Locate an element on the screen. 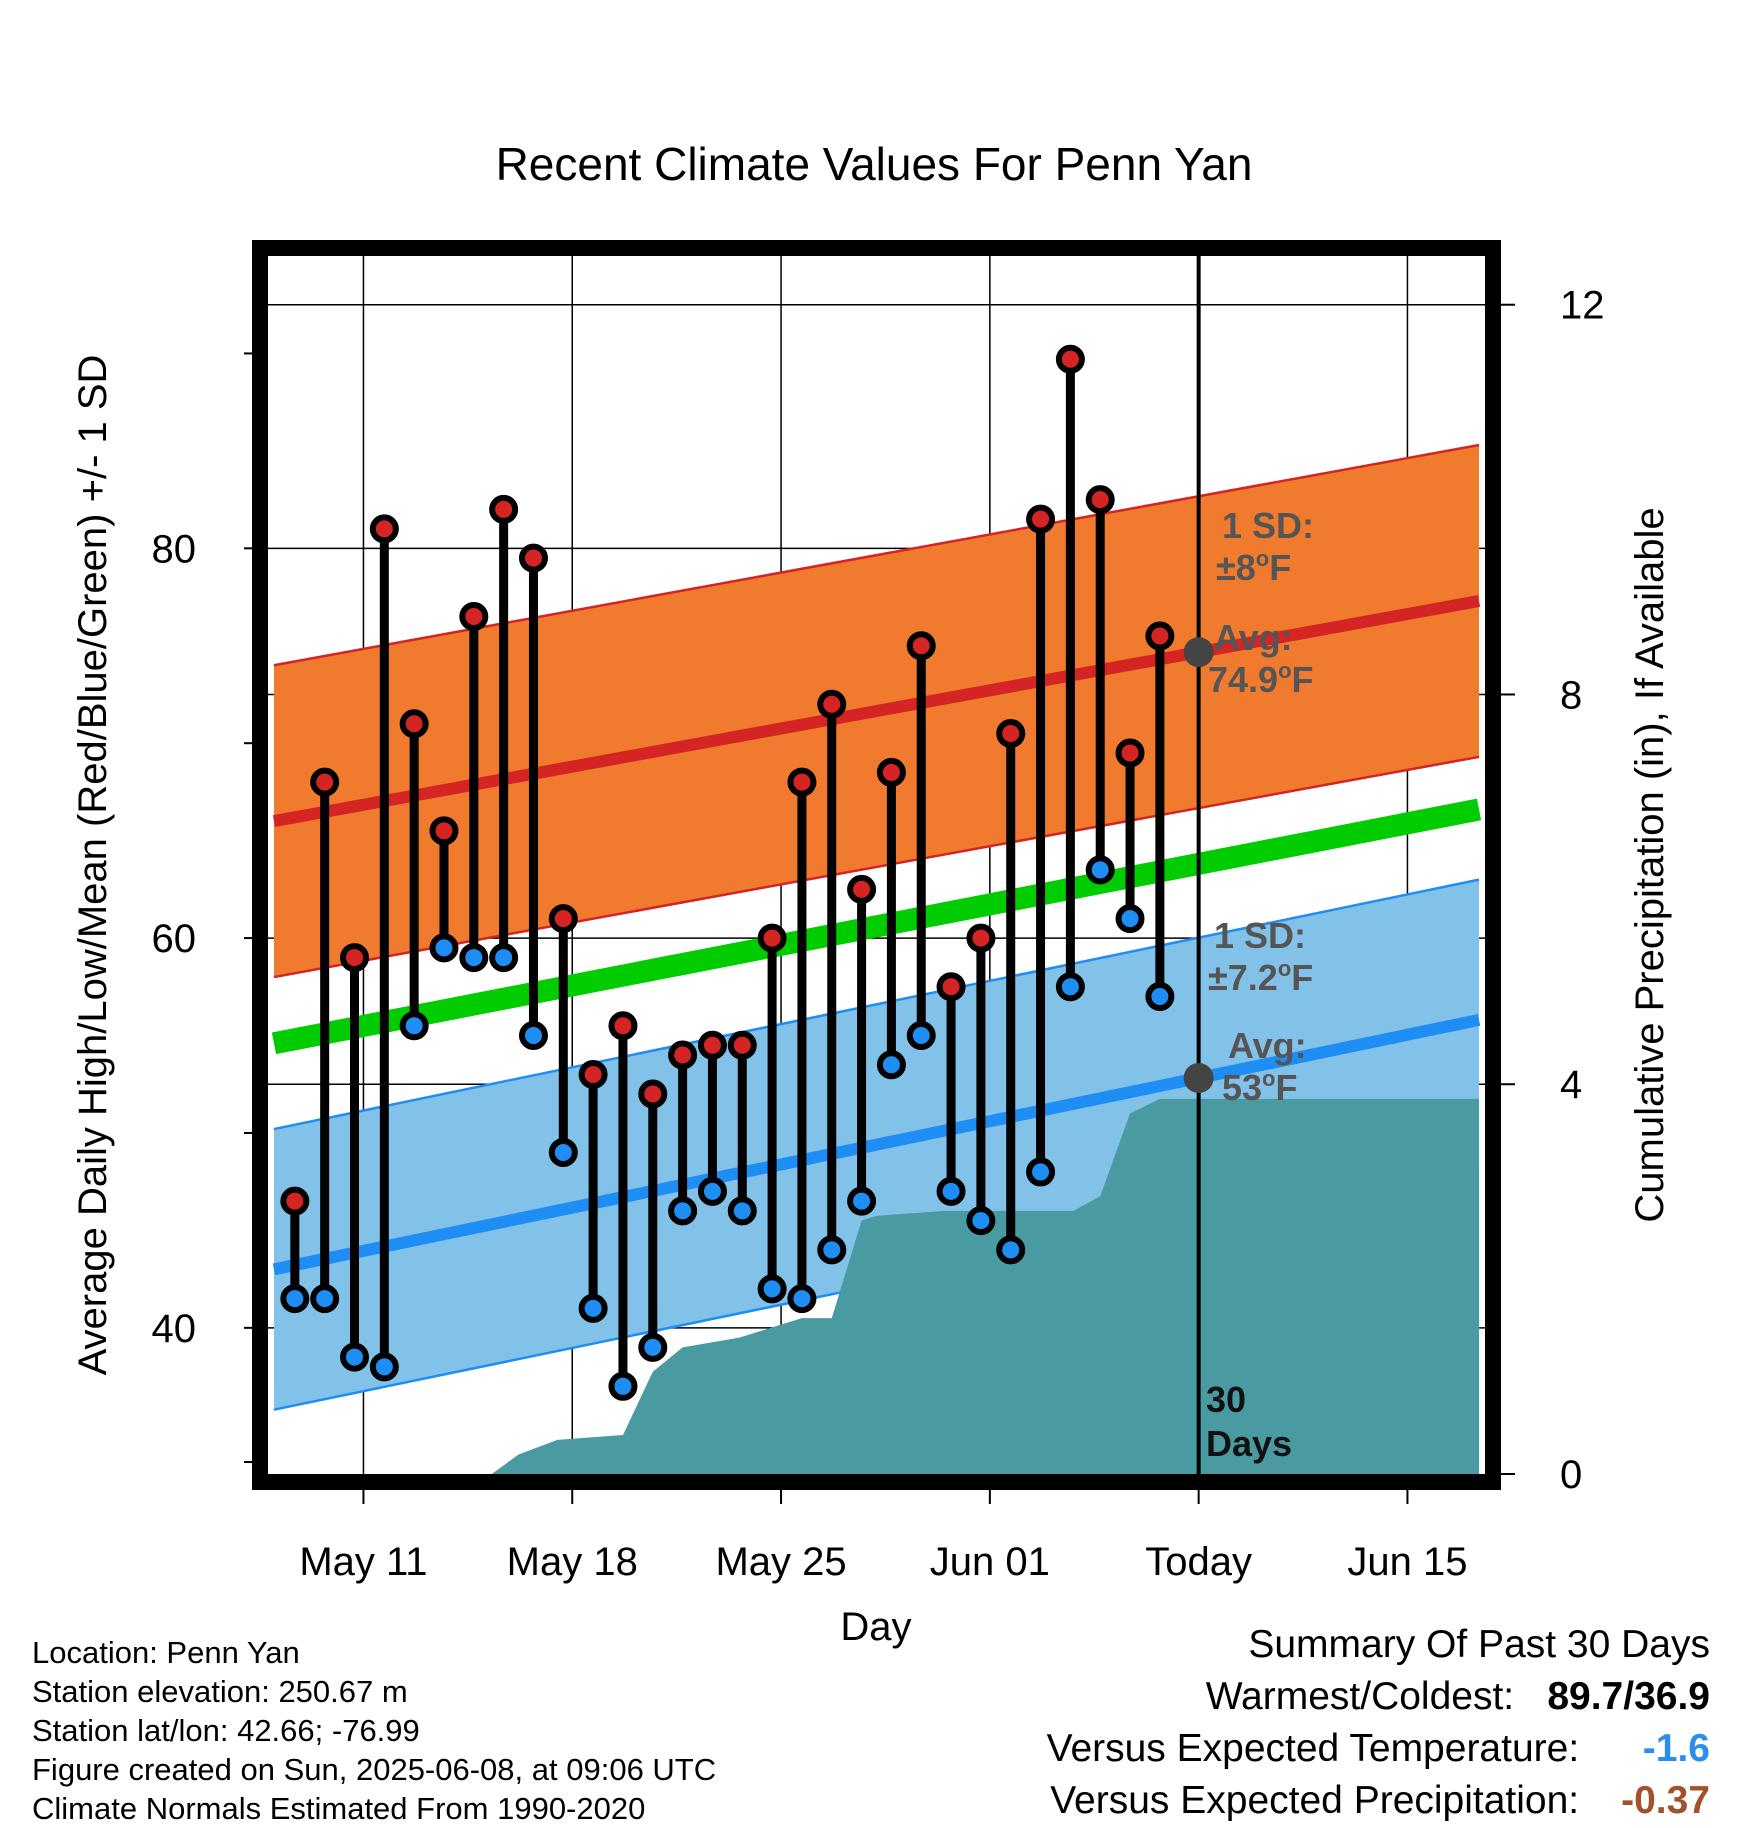 The image size is (1748, 1828). temp-label: Versus Expected Temperature: is located at coordinates (1313, 1748).